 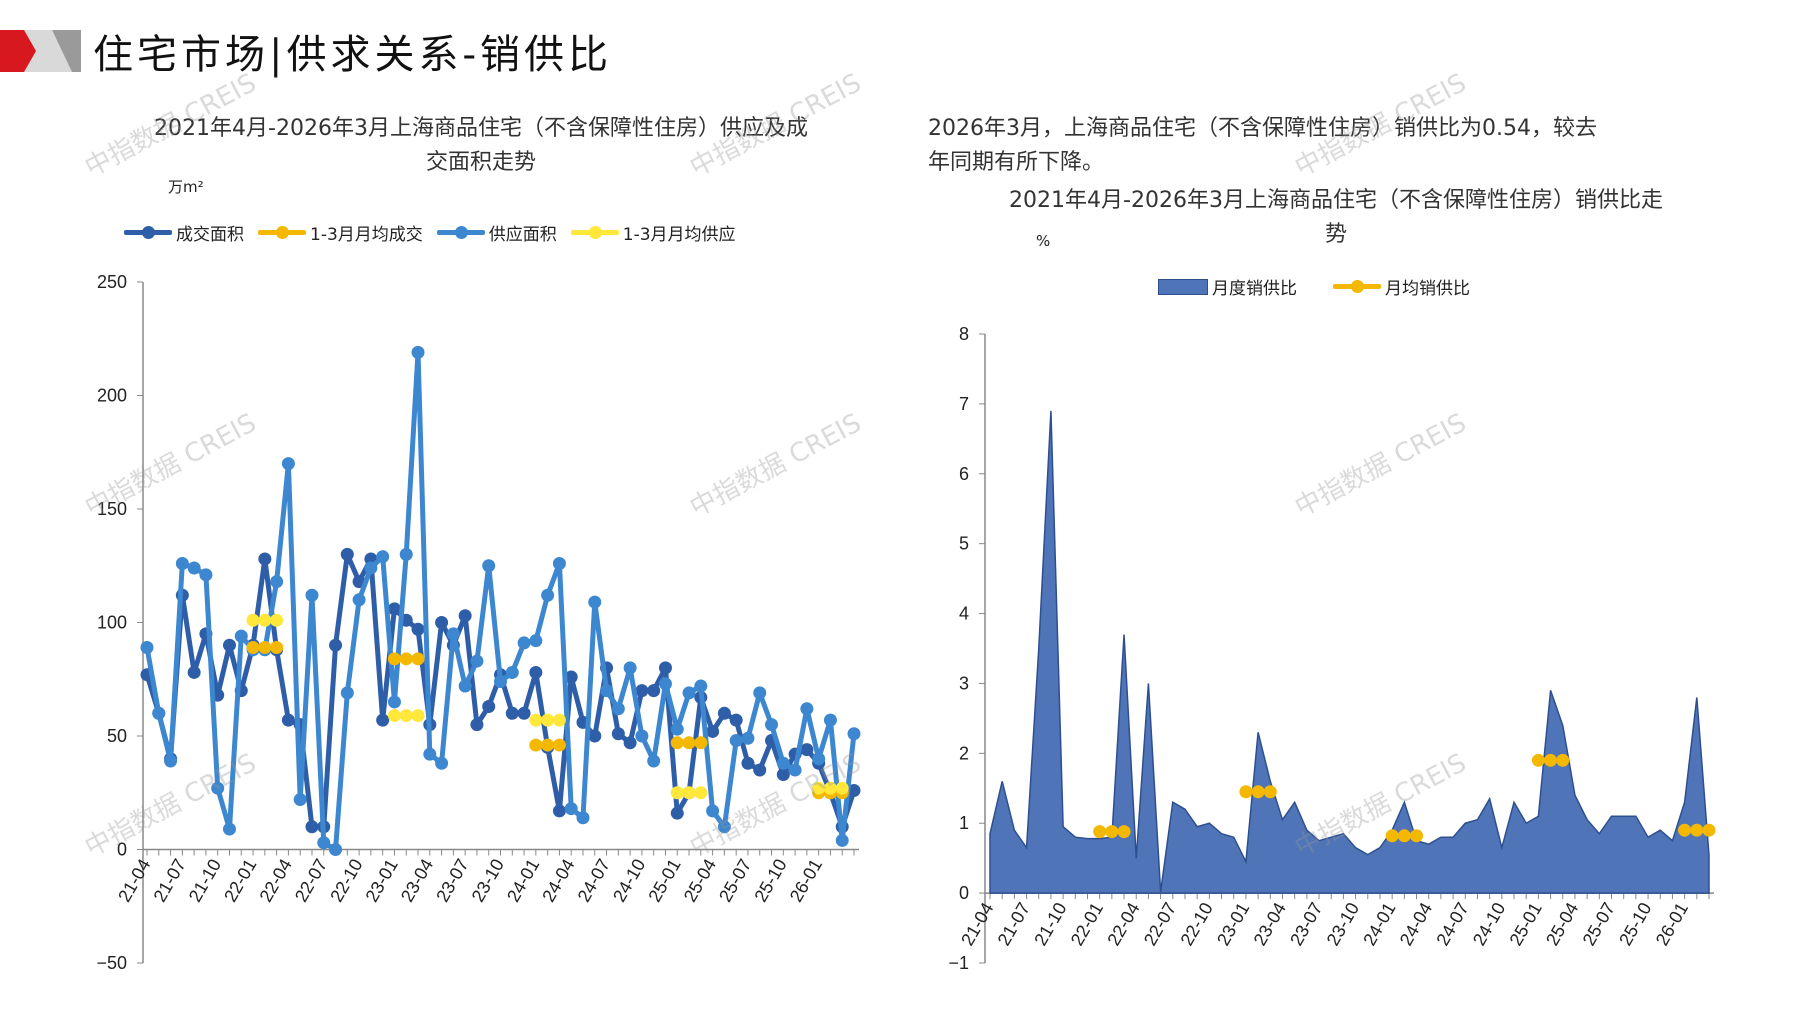 I want to click on page-title: 住宅市场|供求关系-销供比, so click(x=352, y=55).